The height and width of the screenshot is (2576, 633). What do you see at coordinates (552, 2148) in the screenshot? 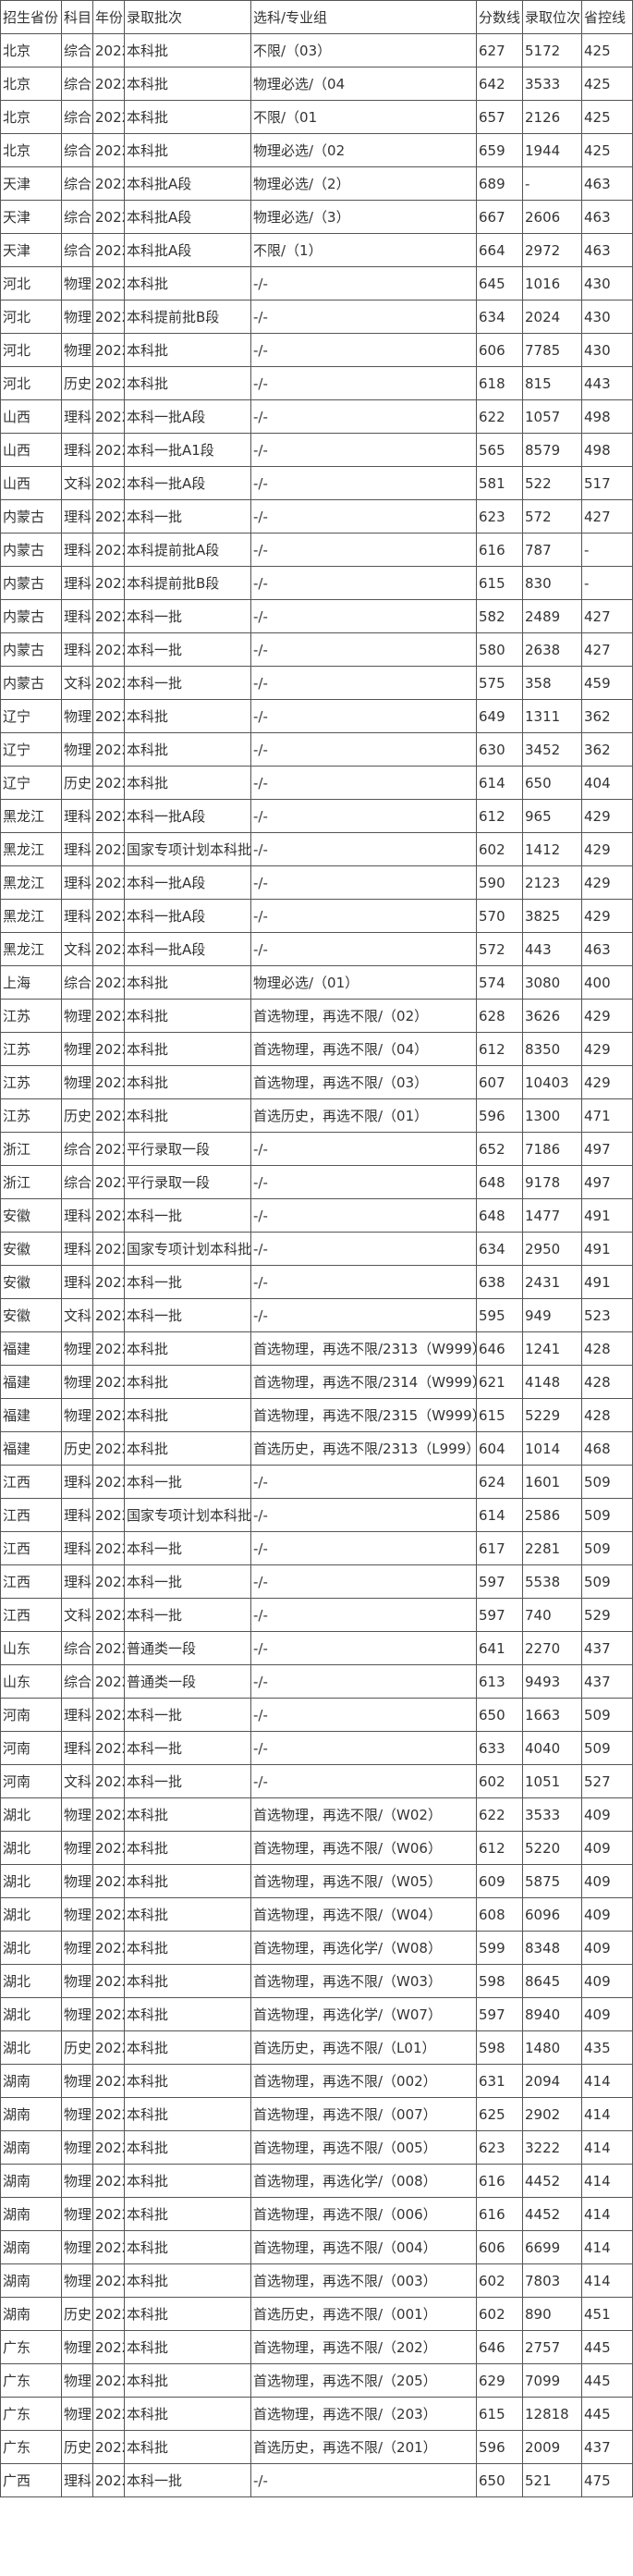
I see `table-cell: 3222` at bounding box center [552, 2148].